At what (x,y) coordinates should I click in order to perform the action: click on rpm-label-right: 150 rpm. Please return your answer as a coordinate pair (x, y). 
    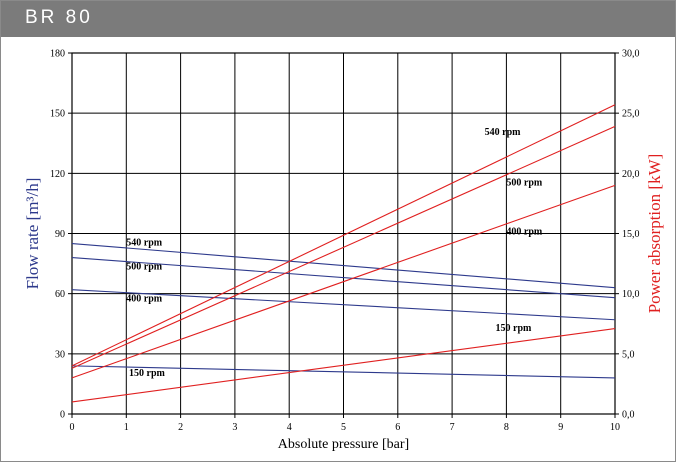
    Looking at the image, I should click on (514, 328).